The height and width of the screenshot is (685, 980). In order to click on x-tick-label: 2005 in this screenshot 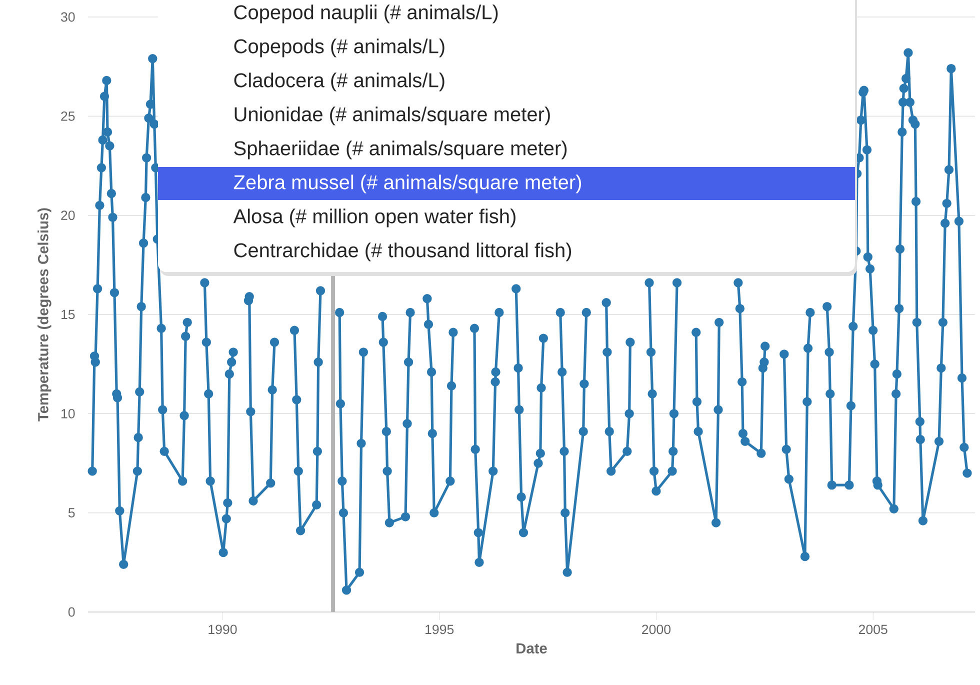, I will do `click(873, 629)`.